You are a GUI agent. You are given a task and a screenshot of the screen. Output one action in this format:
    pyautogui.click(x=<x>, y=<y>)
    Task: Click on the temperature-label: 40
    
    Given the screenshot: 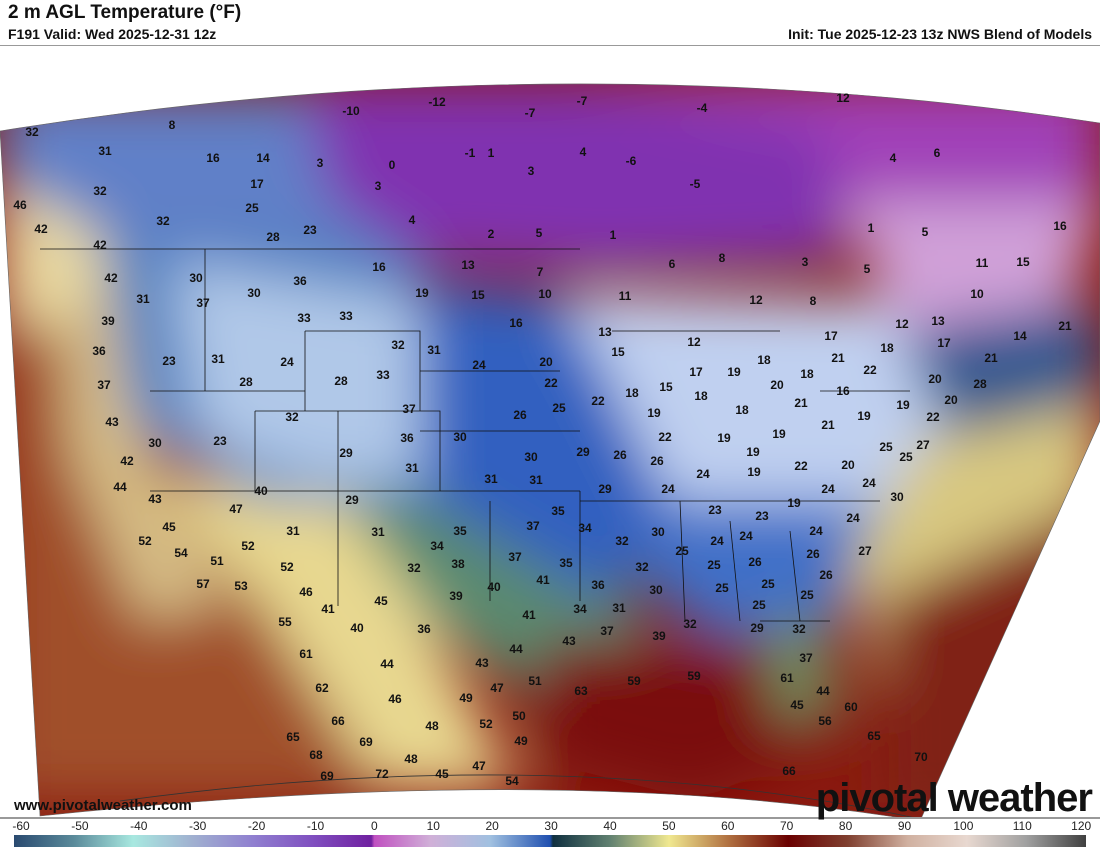 What is the action you would take?
    pyautogui.click(x=261, y=491)
    